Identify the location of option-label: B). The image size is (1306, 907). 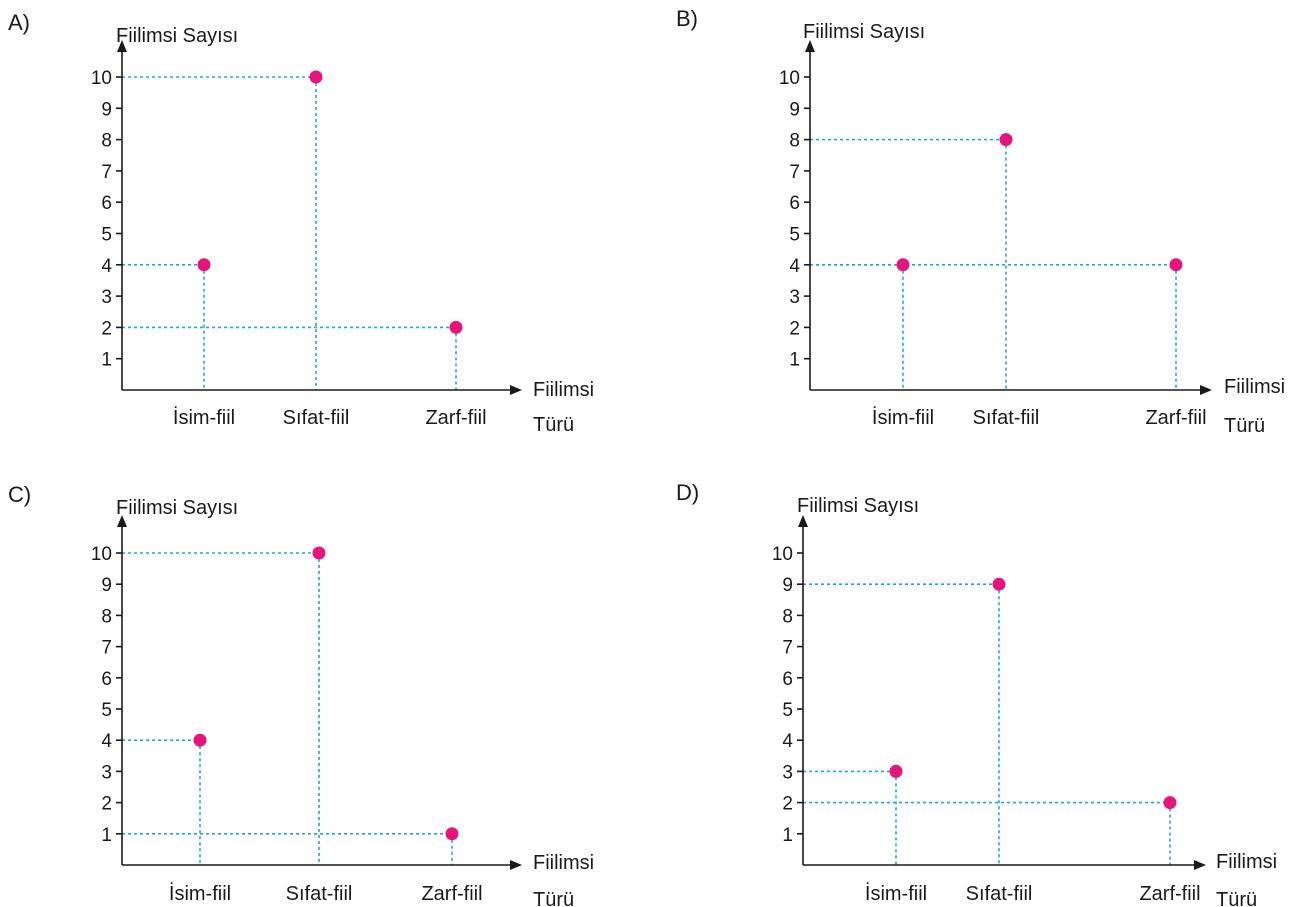
(687, 18).